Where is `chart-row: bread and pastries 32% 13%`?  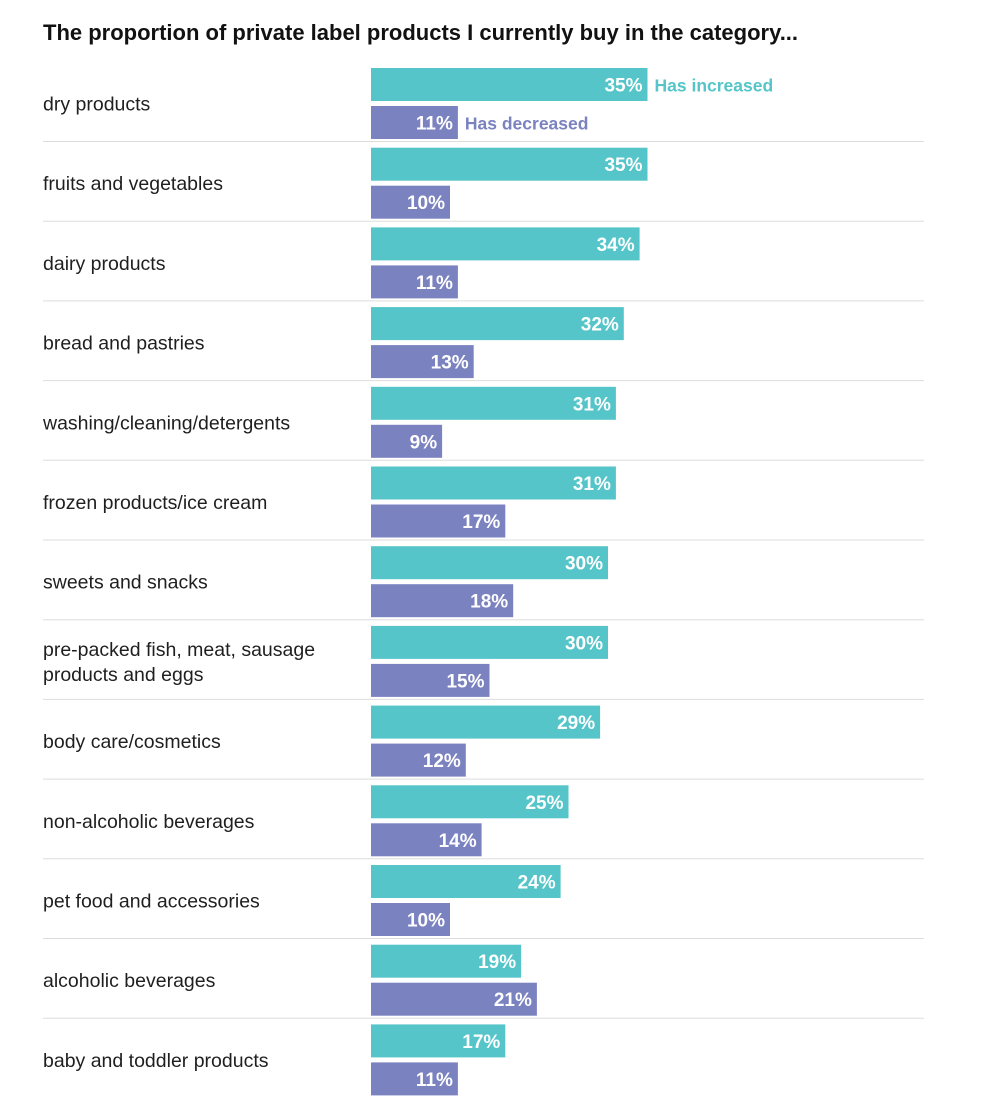 chart-row: bread and pastries 32% 13% is located at coordinates (333, 343).